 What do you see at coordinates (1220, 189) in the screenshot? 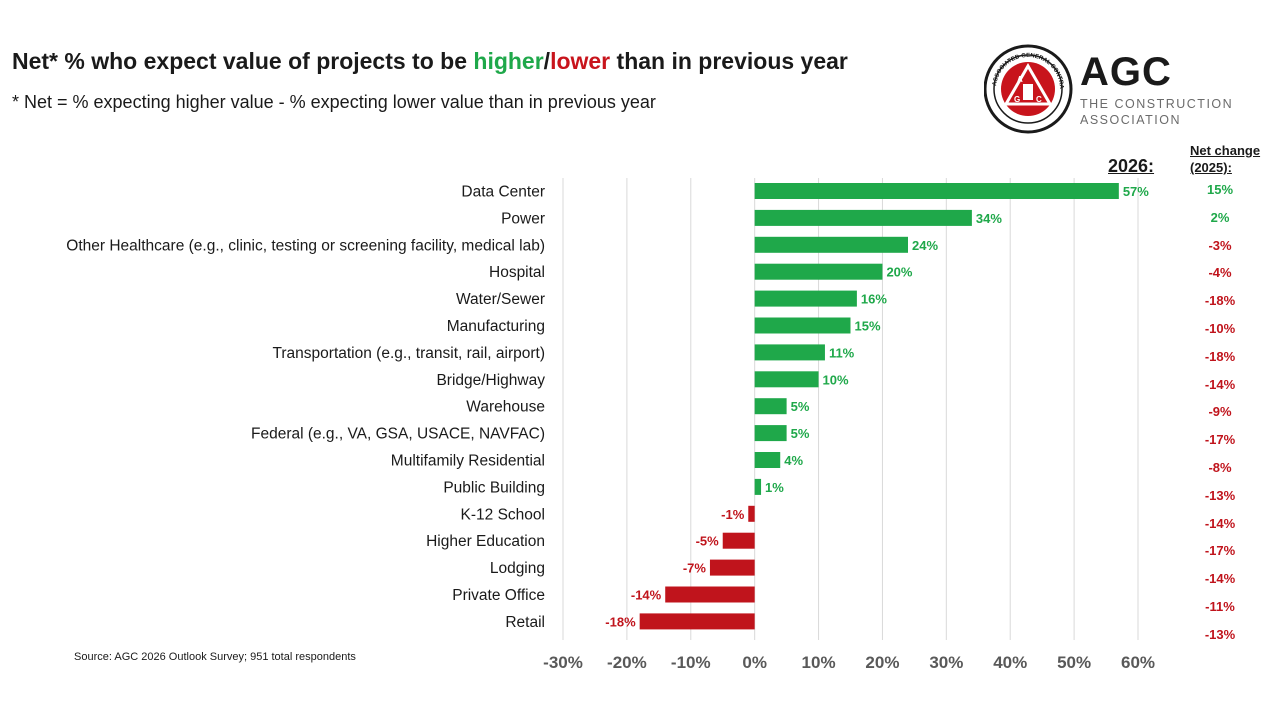
I see `net-change-value: 15%` at bounding box center [1220, 189].